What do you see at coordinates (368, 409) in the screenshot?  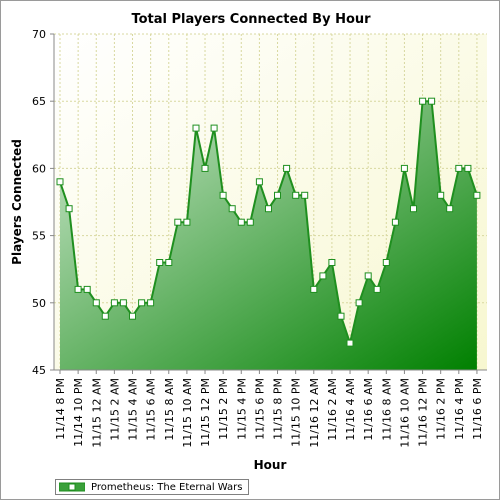 I see `x-tick-label: 11/16 6 AM` at bounding box center [368, 409].